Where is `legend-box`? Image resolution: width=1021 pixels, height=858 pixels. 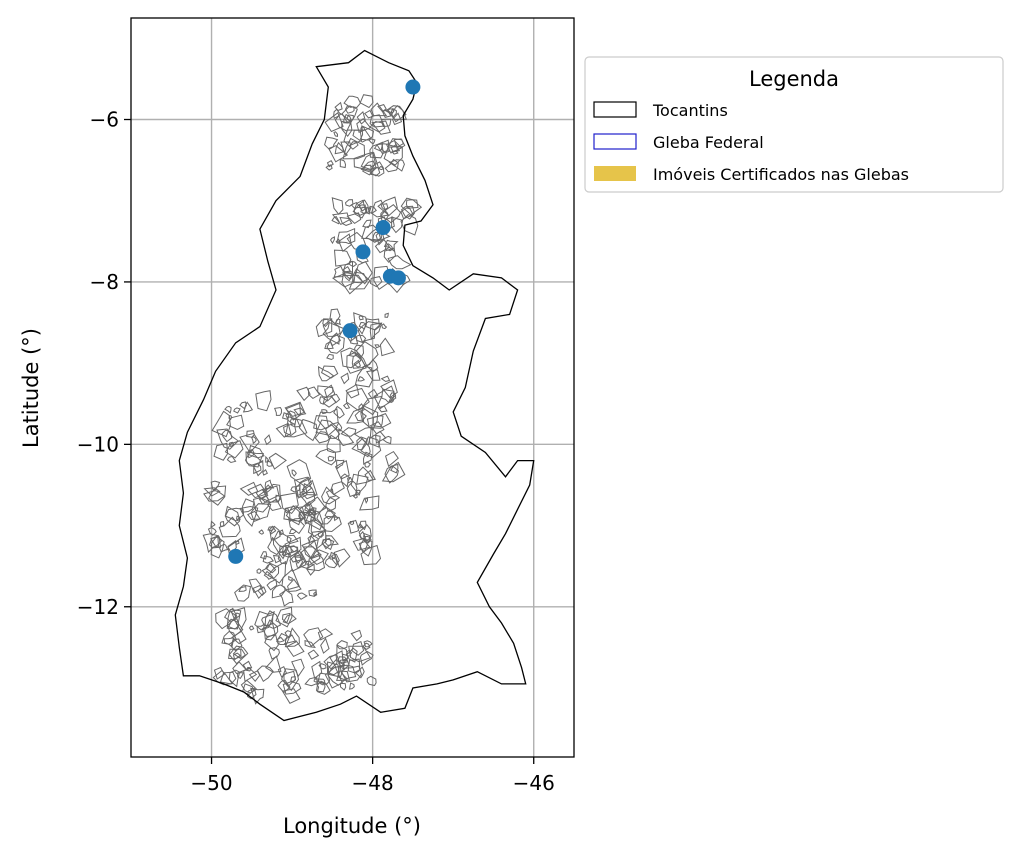
legend-box is located at coordinates (794, 124).